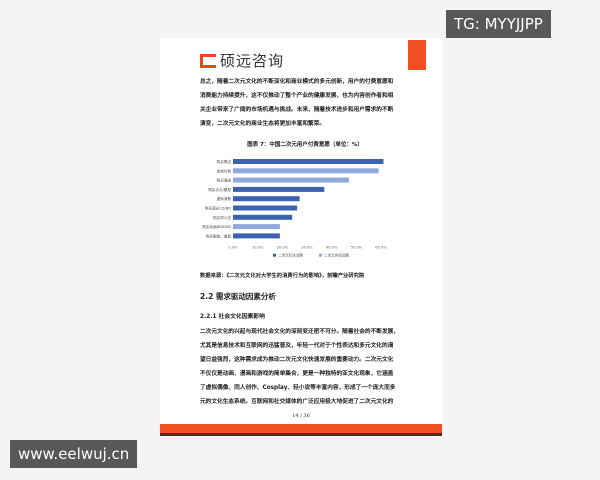 This screenshot has width=600, height=480. What do you see at coordinates (238, 296) in the screenshot?
I see `section-heading: 2.2 需求驱动因素分析` at bounding box center [238, 296].